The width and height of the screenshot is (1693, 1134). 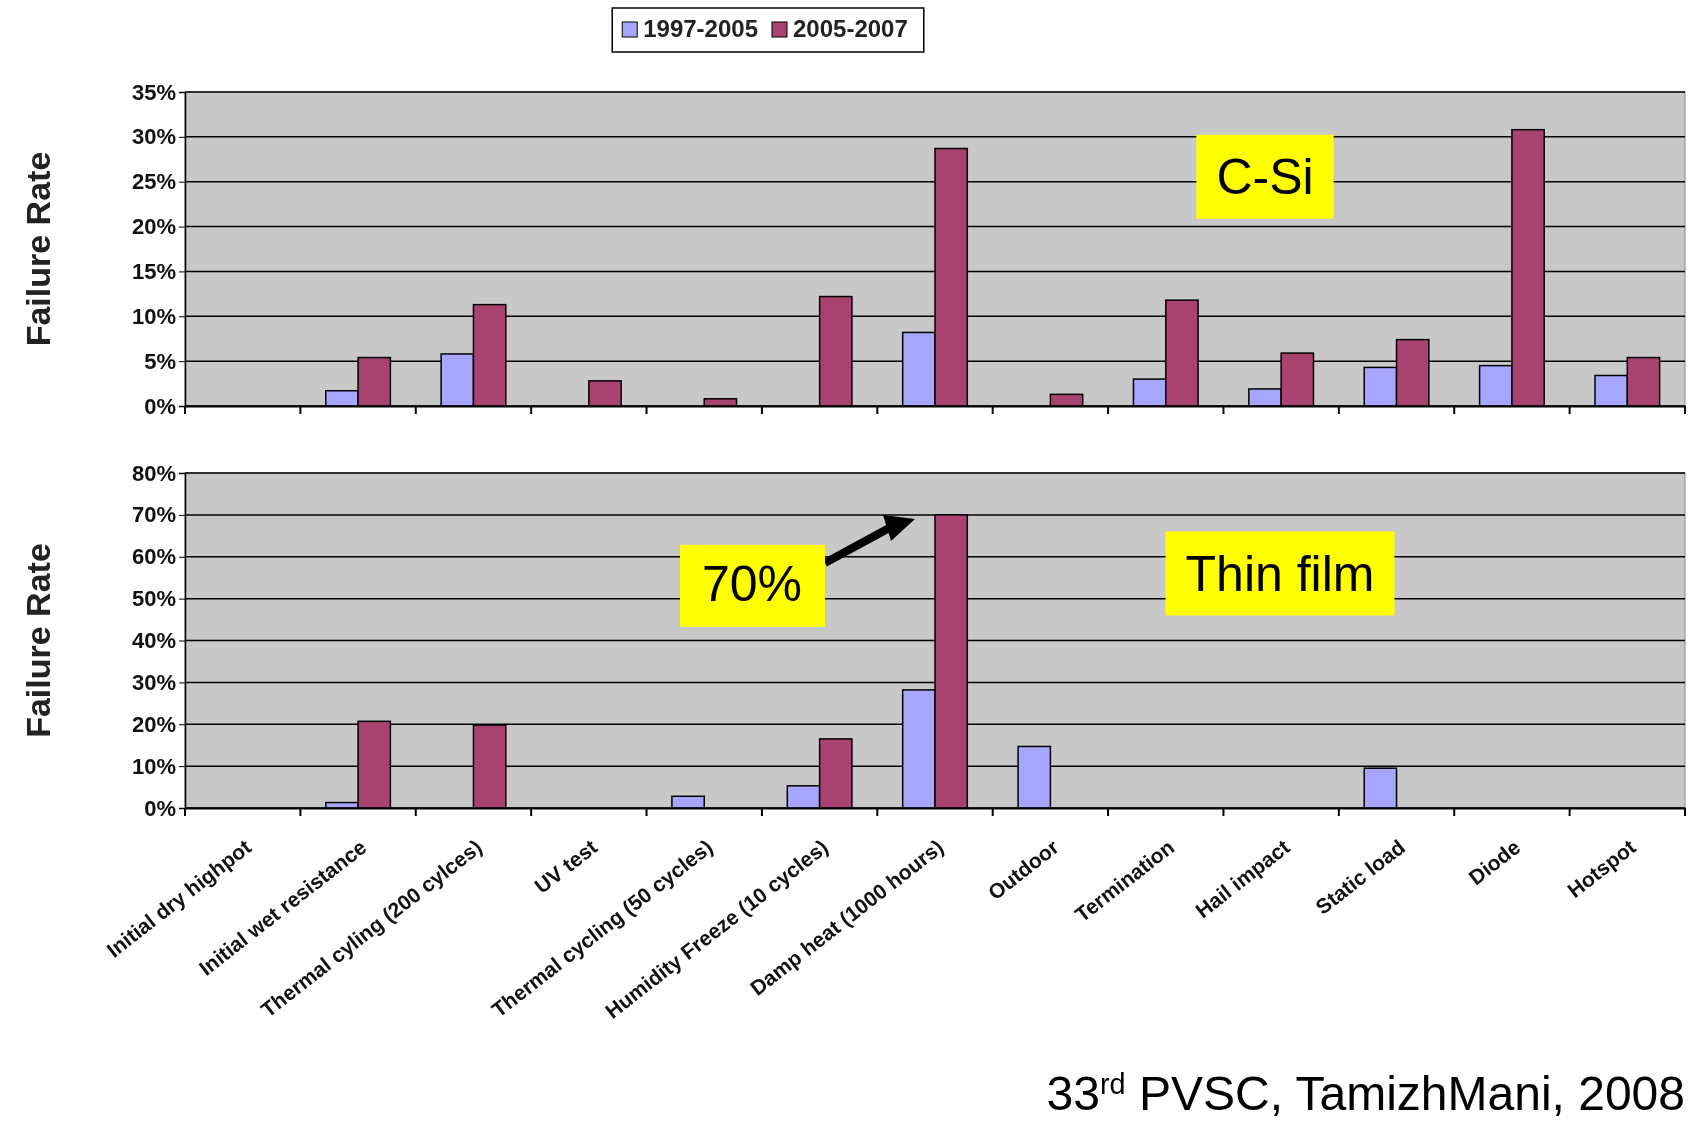 What do you see at coordinates (153, 271) in the screenshot?
I see `y-tick-label: 15%` at bounding box center [153, 271].